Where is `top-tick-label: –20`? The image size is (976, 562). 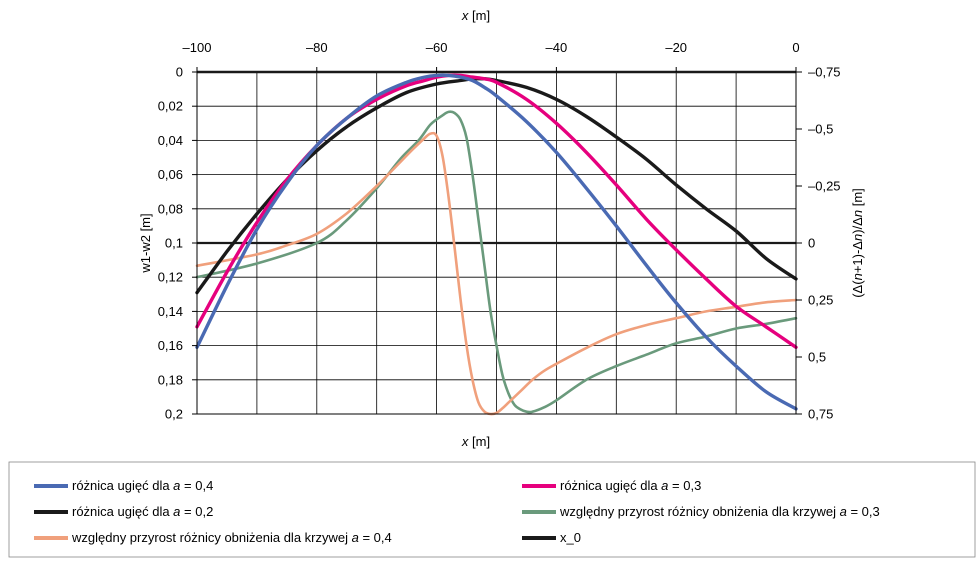 top-tick-label: –20 is located at coordinates (676, 47).